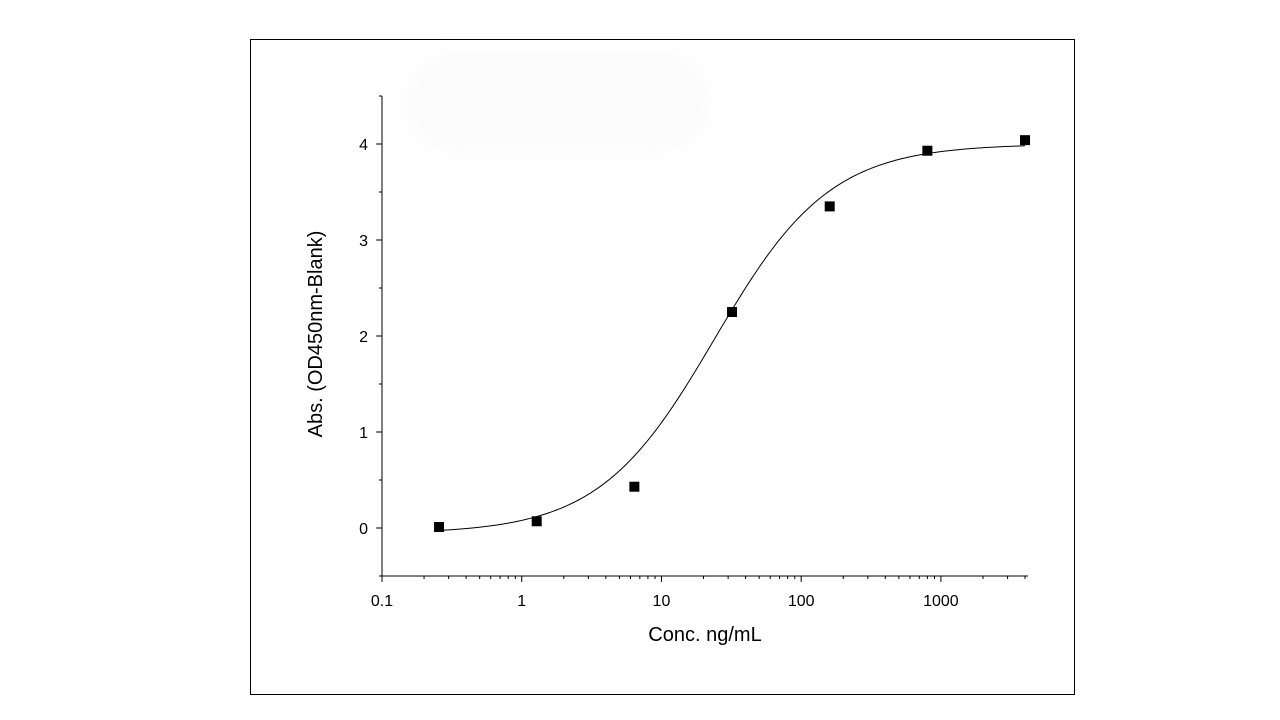  I want to click on x-tick-label: 0.1, so click(382, 601).